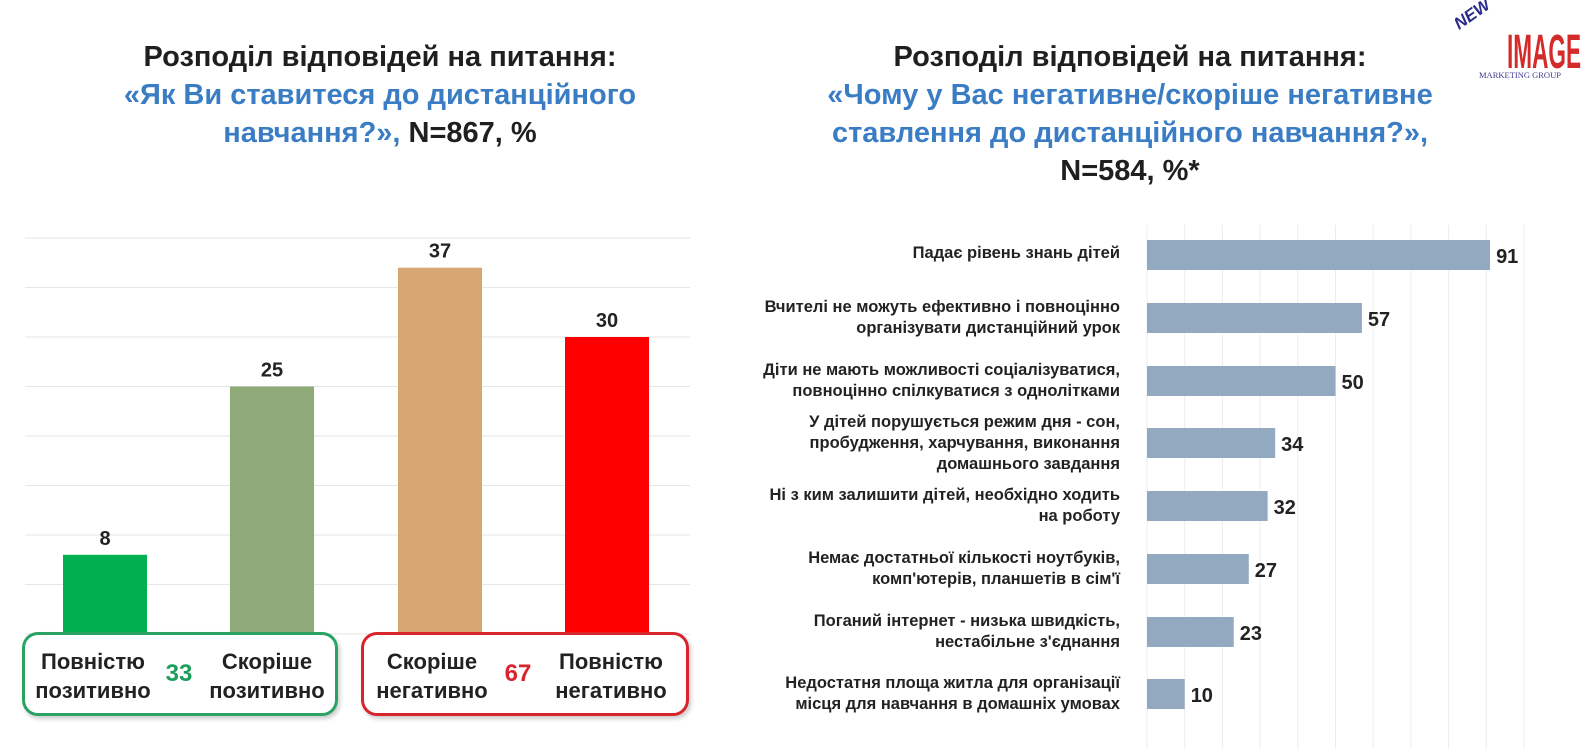 Image resolution: width=1581 pixels, height=749 pixels. I want to click on left-bar-value-label: 8, so click(104, 539).